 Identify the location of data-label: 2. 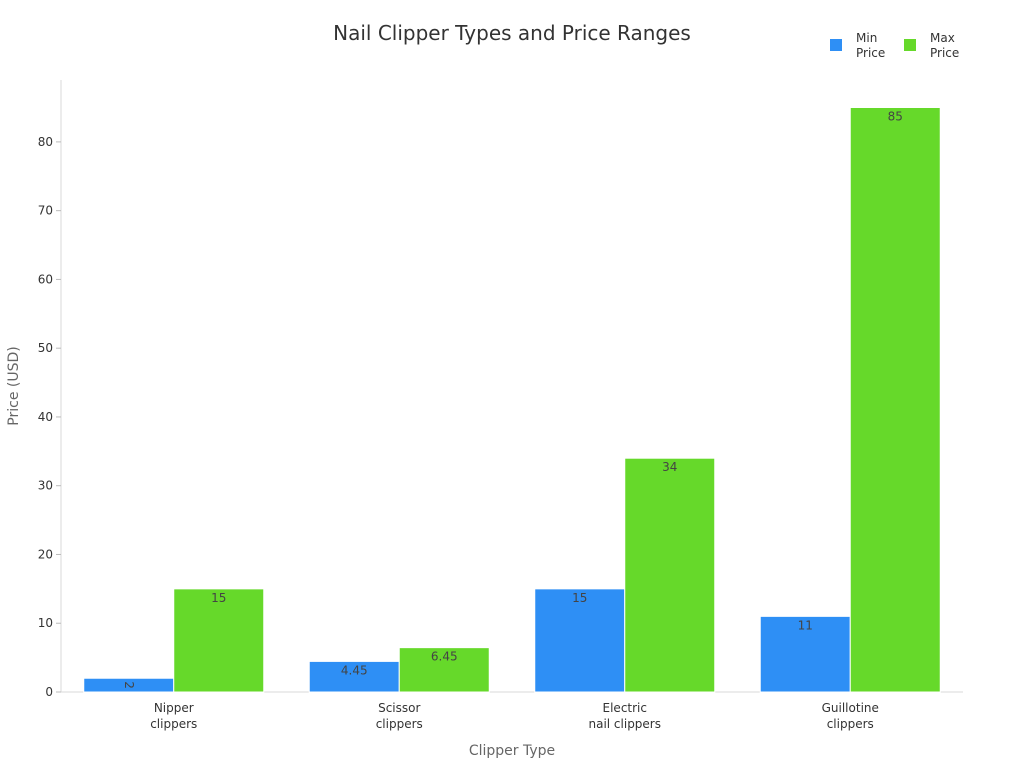
(129, 685).